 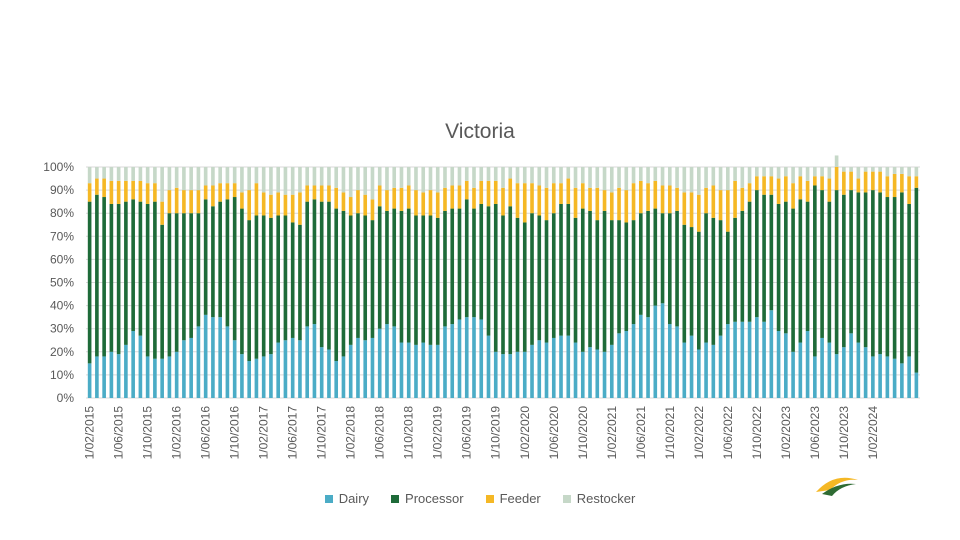 What do you see at coordinates (62, 190) in the screenshot?
I see `y-tick-label: 90%` at bounding box center [62, 190].